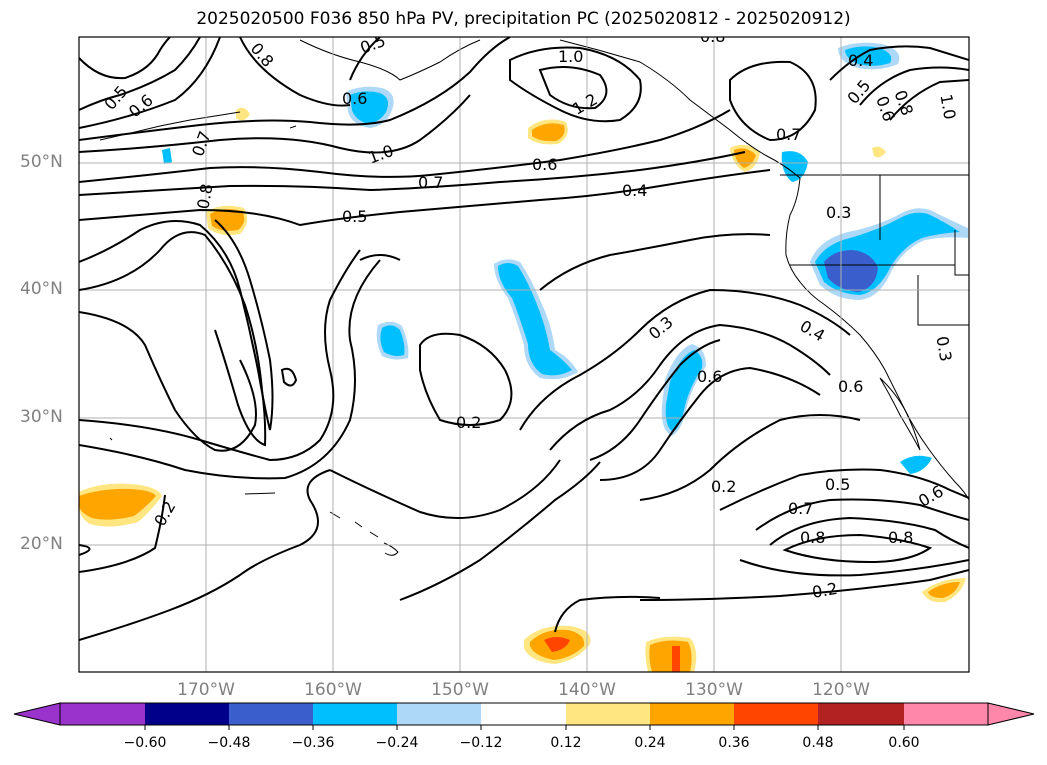  What do you see at coordinates (904, 743) in the screenshot?
I see `colorbar-tick-label: 0.60` at bounding box center [904, 743].